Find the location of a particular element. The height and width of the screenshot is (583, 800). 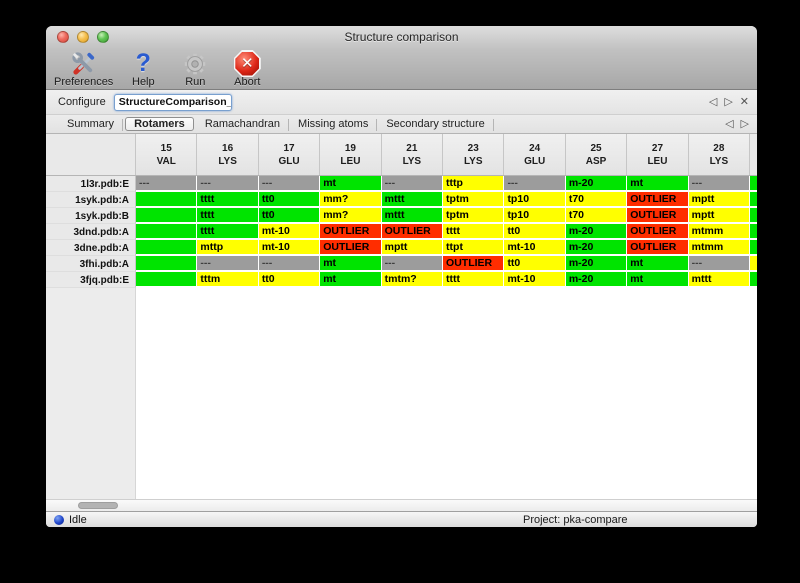

row-label: 1syk.pdb:A is located at coordinates (91, 200).